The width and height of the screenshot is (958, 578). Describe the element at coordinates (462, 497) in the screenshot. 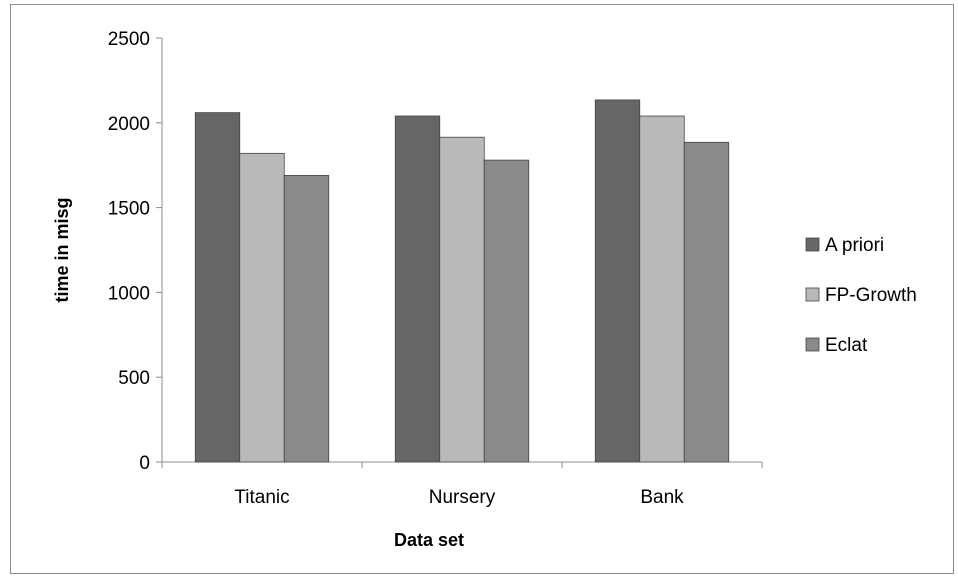

I see `x-tick-label: Nursery` at that location.